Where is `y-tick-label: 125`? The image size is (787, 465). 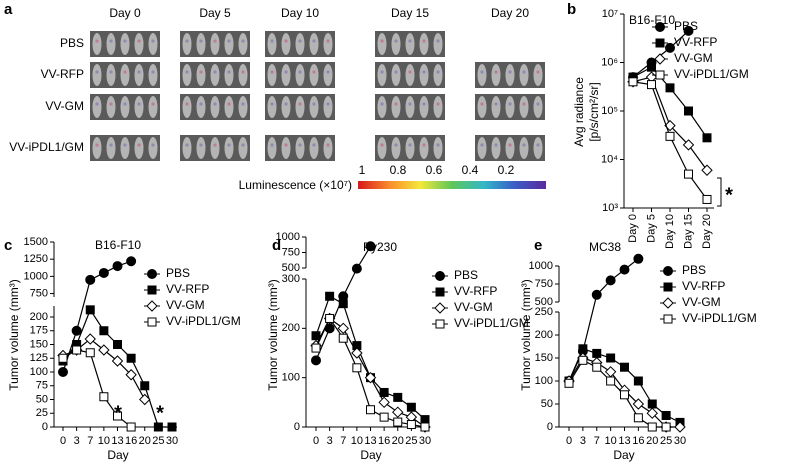
y-tick-label: 125 is located at coordinates (39, 358).